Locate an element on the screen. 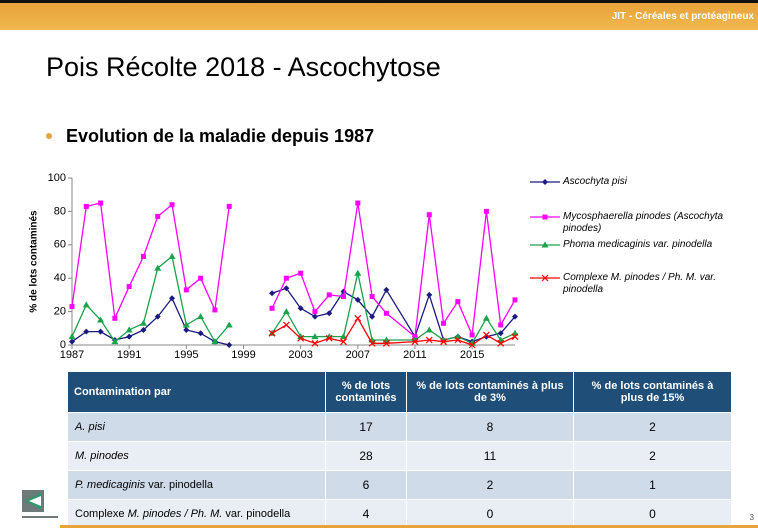 Image resolution: width=758 pixels, height=528 pixels. row: M. pinodes 28 11 2 is located at coordinates (399, 456).